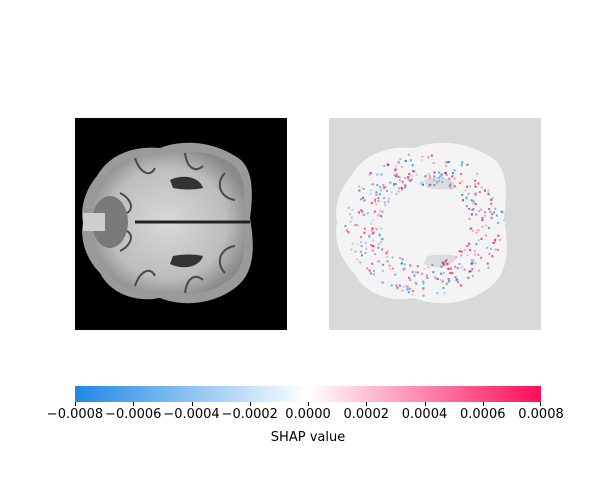  I want to click on shap-overlay-panel, so click(435, 224).